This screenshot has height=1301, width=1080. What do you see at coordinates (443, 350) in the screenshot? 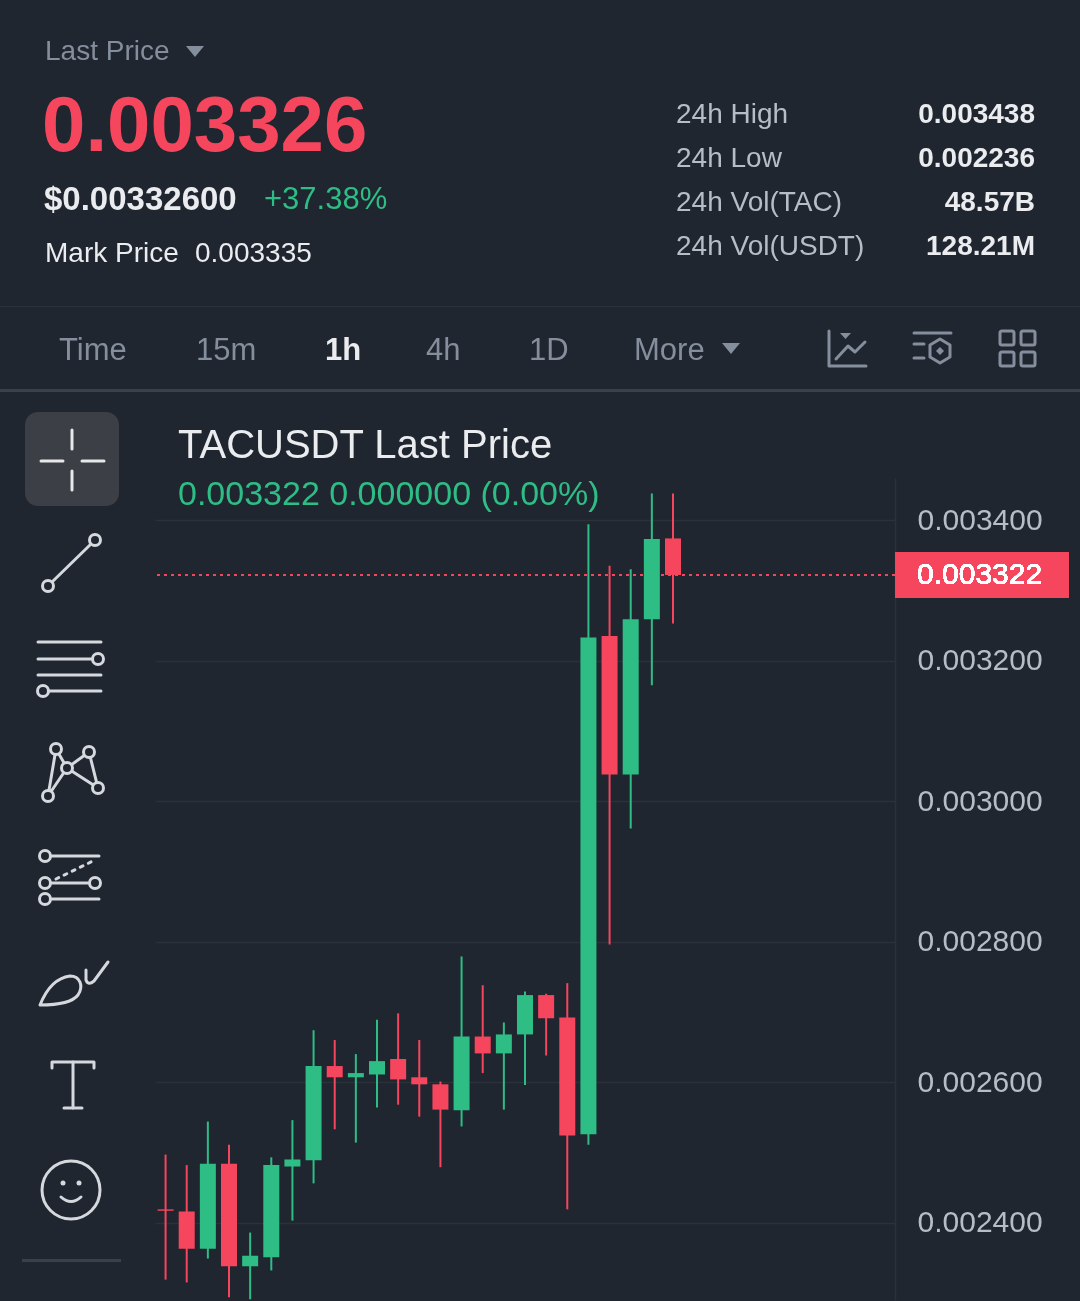
I see `text: 4h` at bounding box center [443, 350].